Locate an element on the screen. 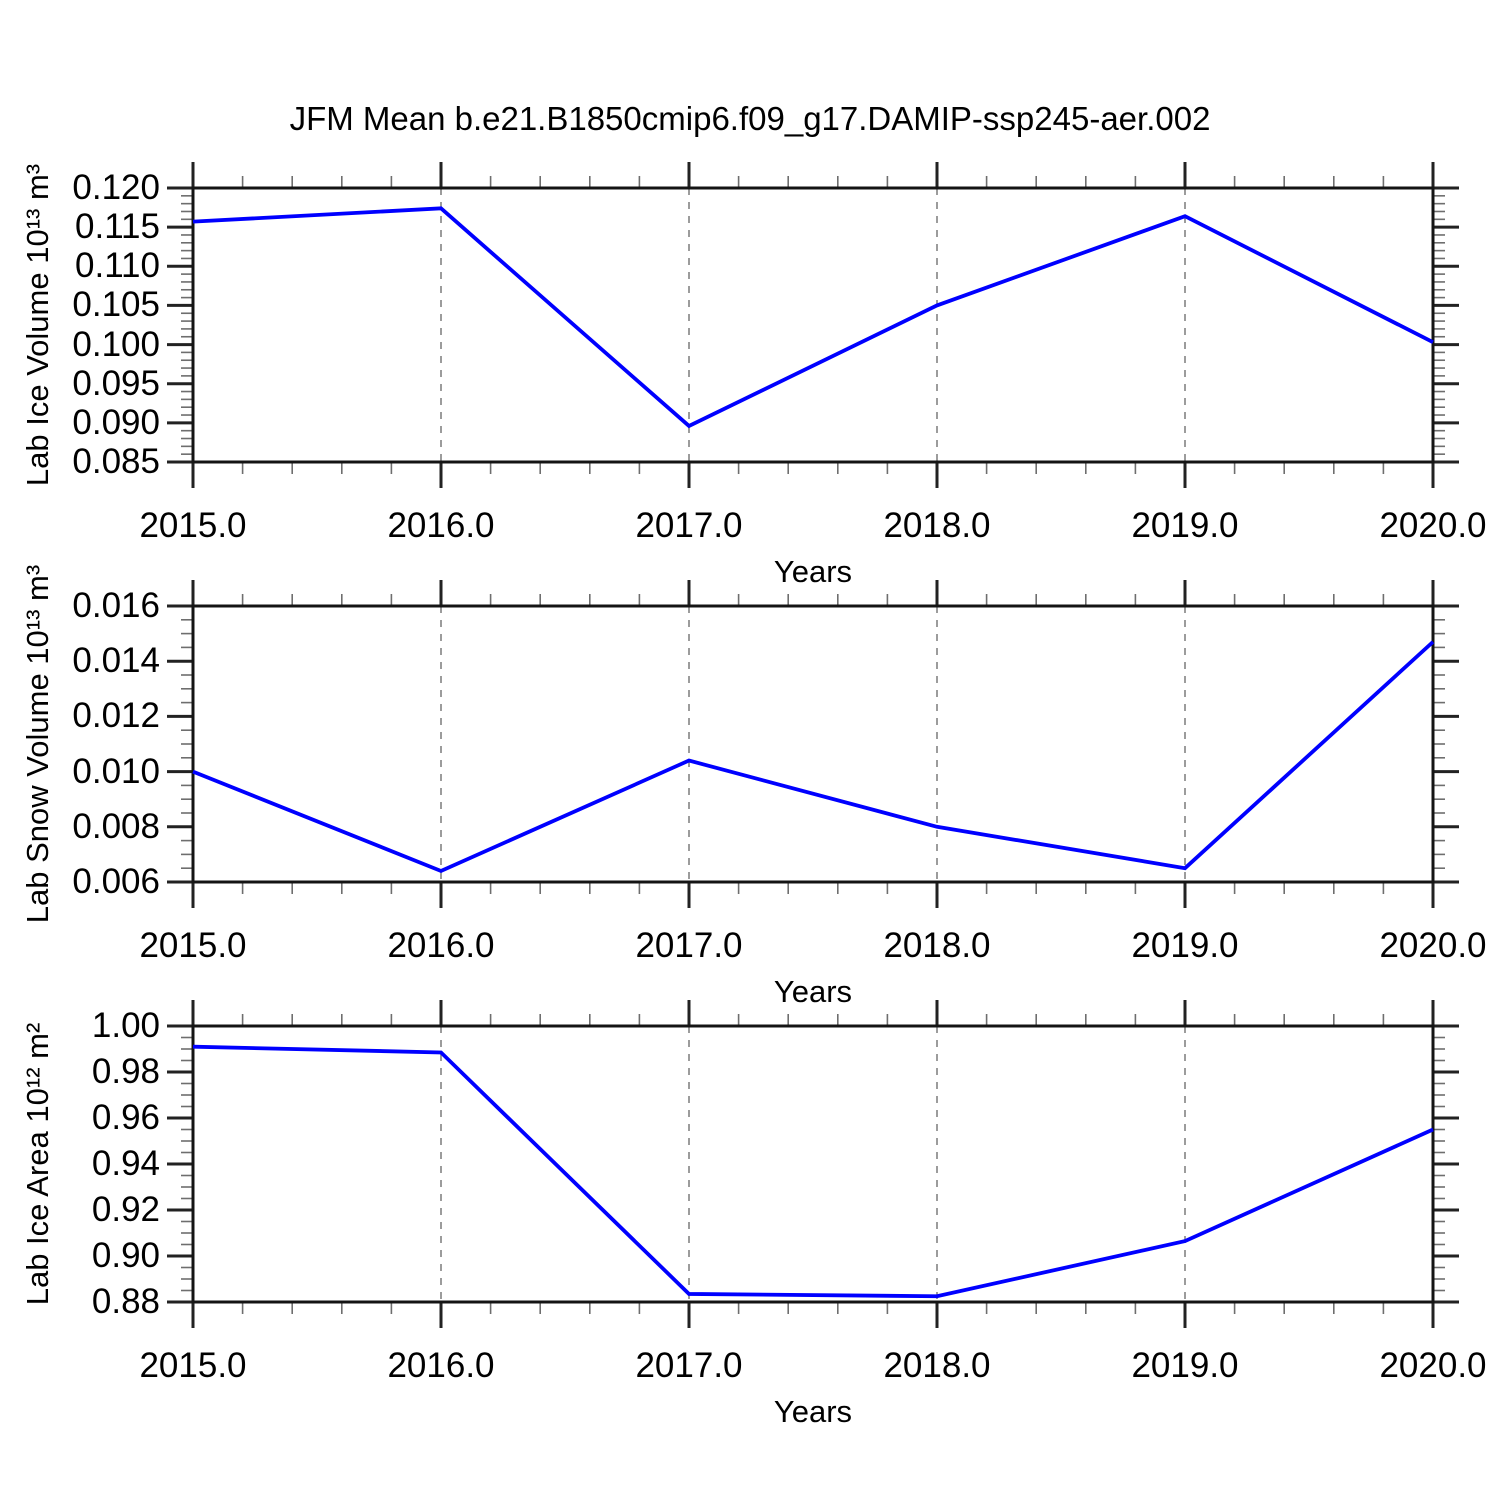  ytick-label-lab-ice-volume: 0.120 is located at coordinates (116, 187).